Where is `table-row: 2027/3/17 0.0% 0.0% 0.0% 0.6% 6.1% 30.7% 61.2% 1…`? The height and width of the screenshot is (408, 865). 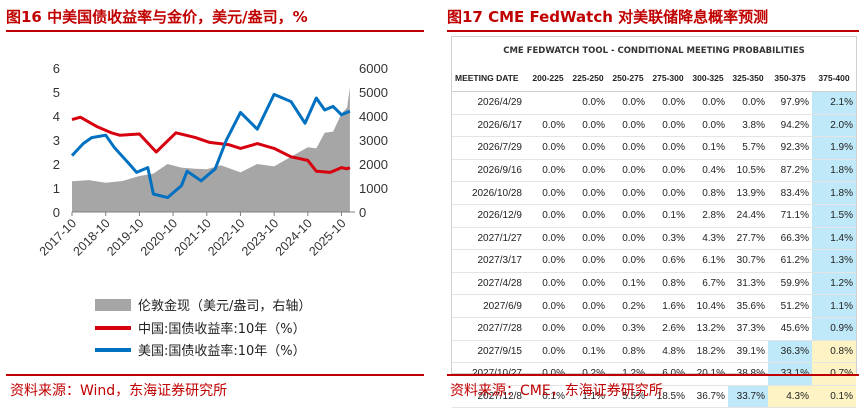
table-row: 2027/3/17 0.0% 0.0% 0.0% 0.6% 6.1% 30.7% 61.2% 1… is located at coordinates (654, 261).